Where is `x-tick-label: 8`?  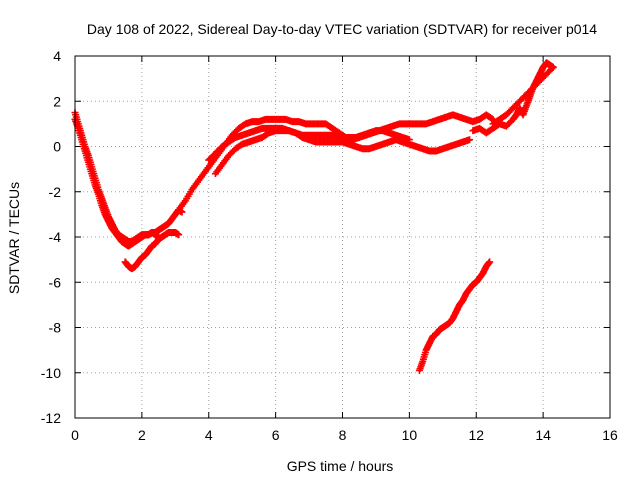
x-tick-label: 8 is located at coordinates (343, 435).